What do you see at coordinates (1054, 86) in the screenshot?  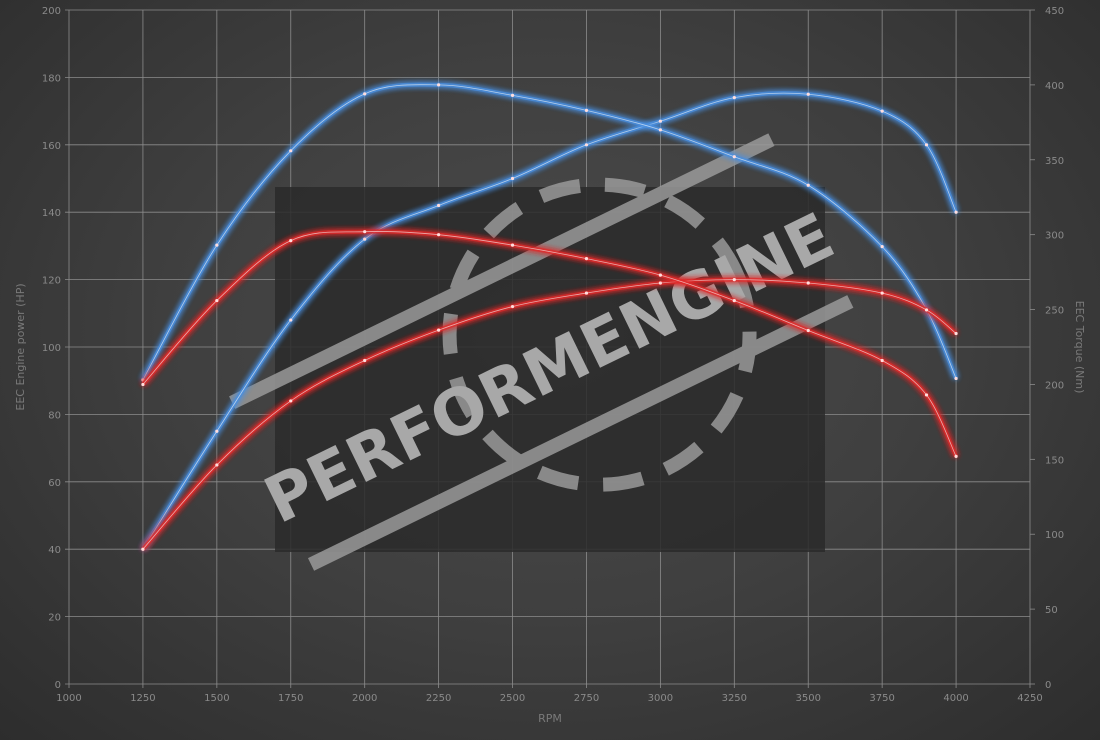 I see `y-right-tick-label: 400` at bounding box center [1054, 86].